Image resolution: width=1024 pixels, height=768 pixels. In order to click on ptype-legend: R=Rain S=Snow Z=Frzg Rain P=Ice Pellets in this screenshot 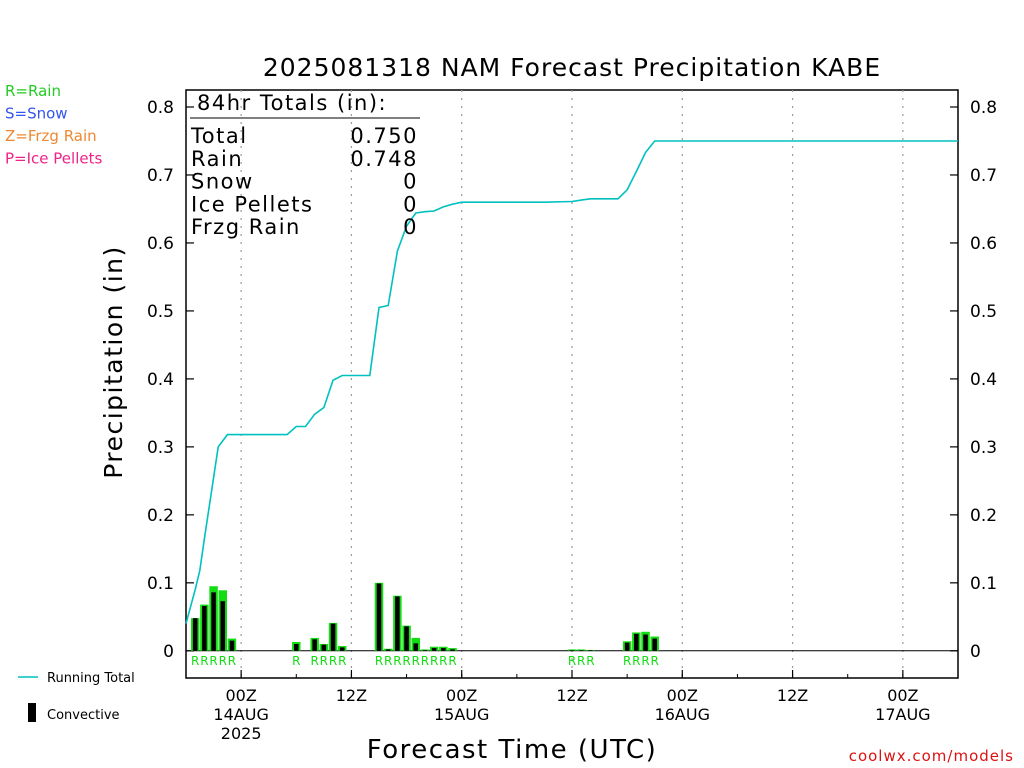, I will do `click(53, 125)`.